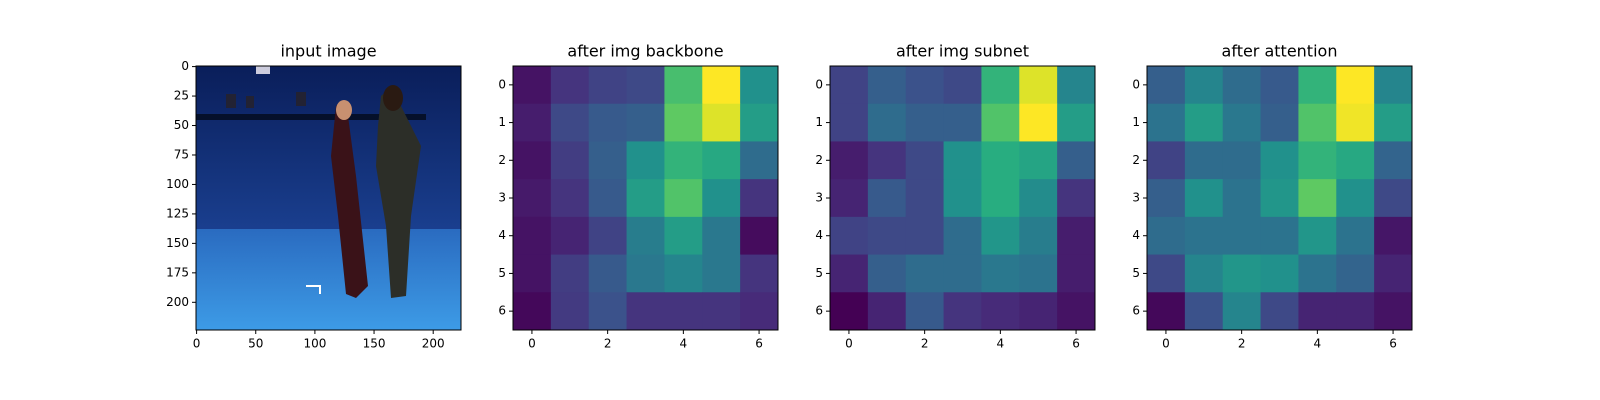 The image size is (1600, 400). What do you see at coordinates (1318, 344) in the screenshot?
I see `x-tick-label: 4` at bounding box center [1318, 344].